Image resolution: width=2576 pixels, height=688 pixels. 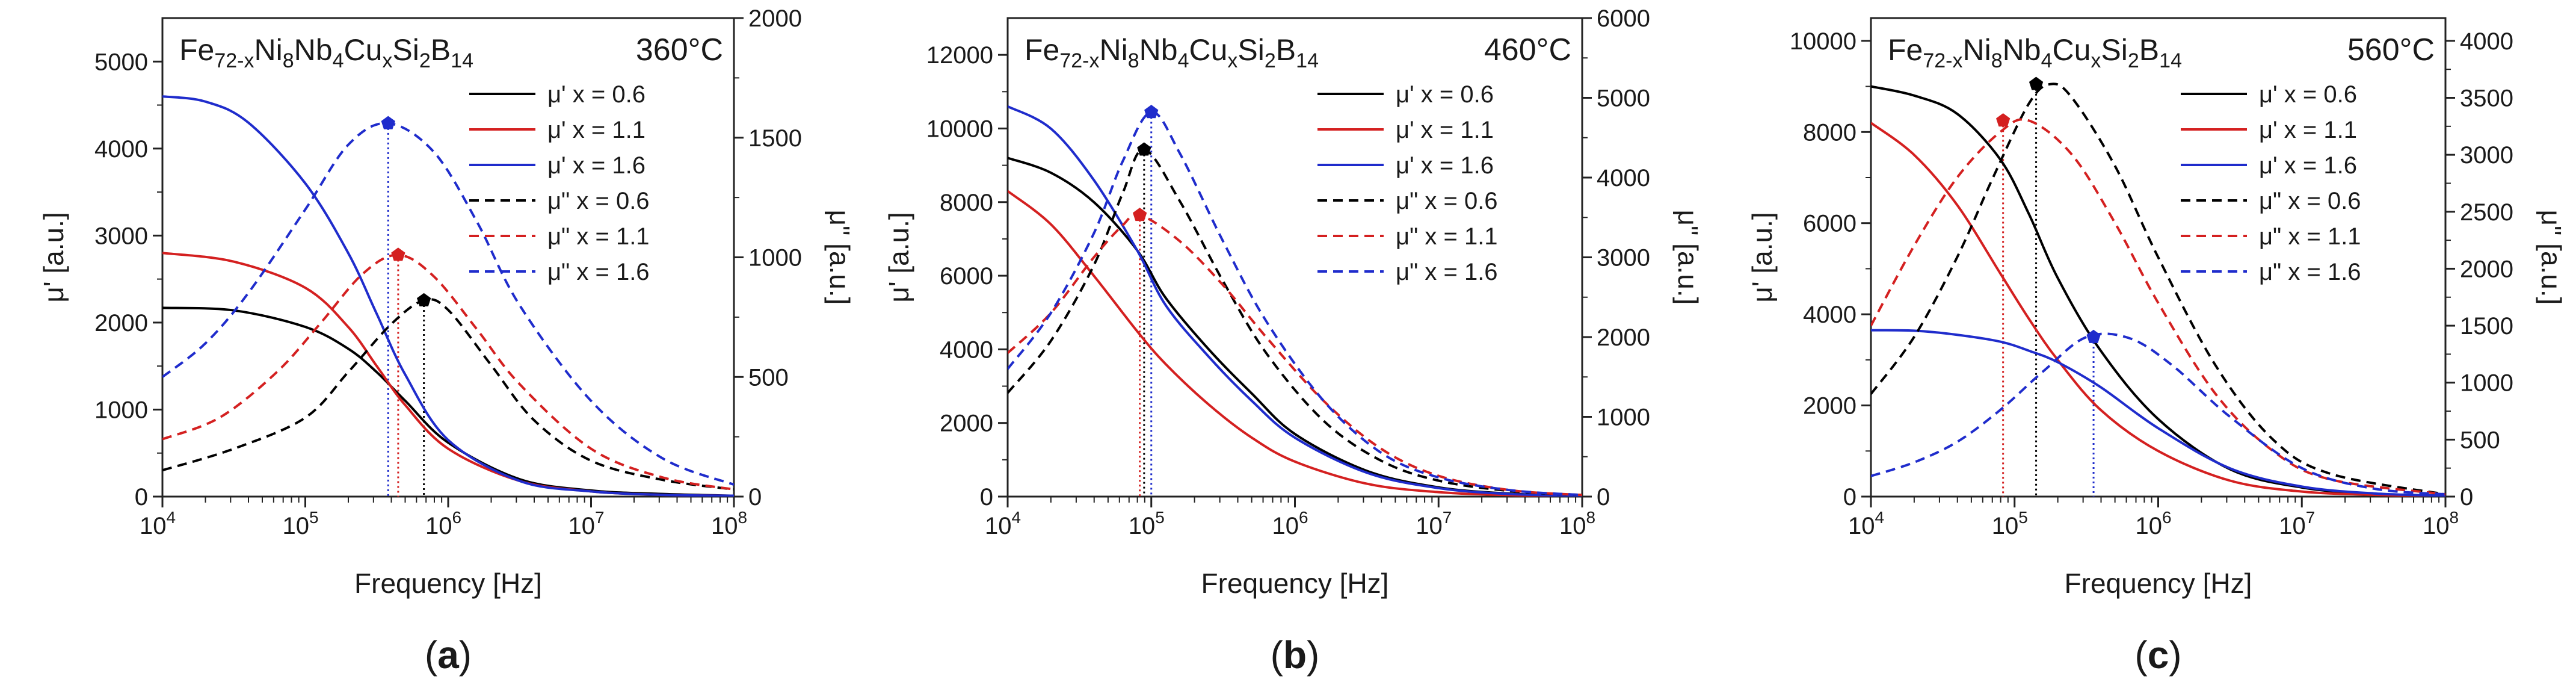 I want to click on y-left-tick-label: 8000, so click(x=966, y=203).